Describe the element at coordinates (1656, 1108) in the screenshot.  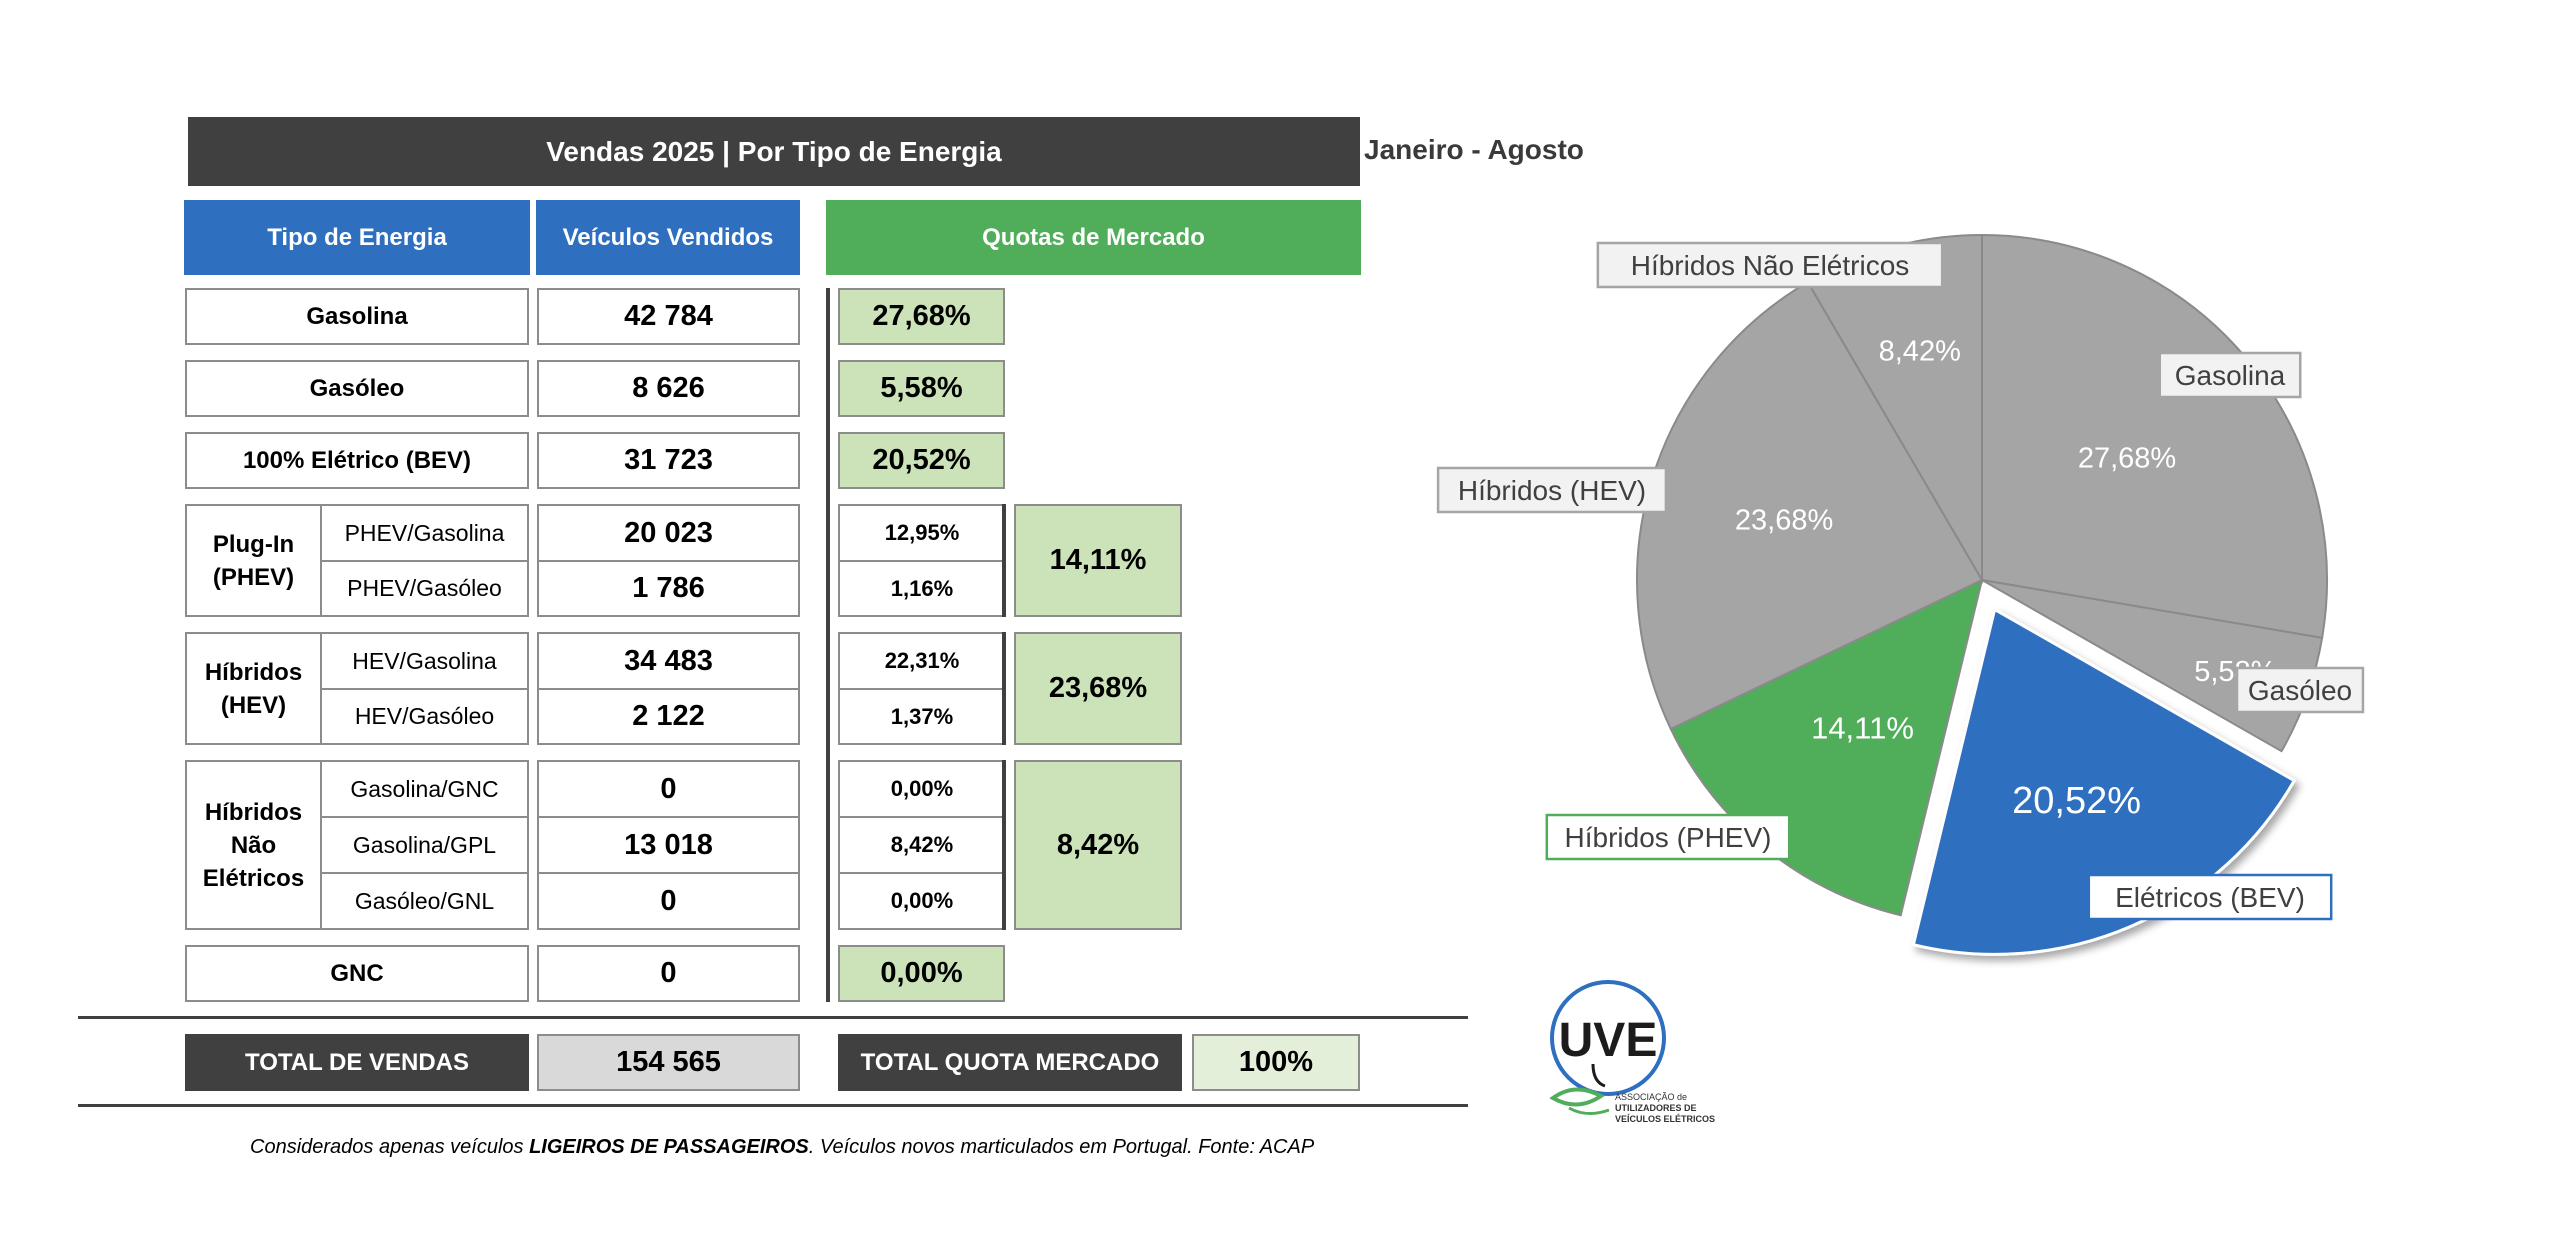
I see `uve-logo-line2: UTILIZADORES DE` at that location.